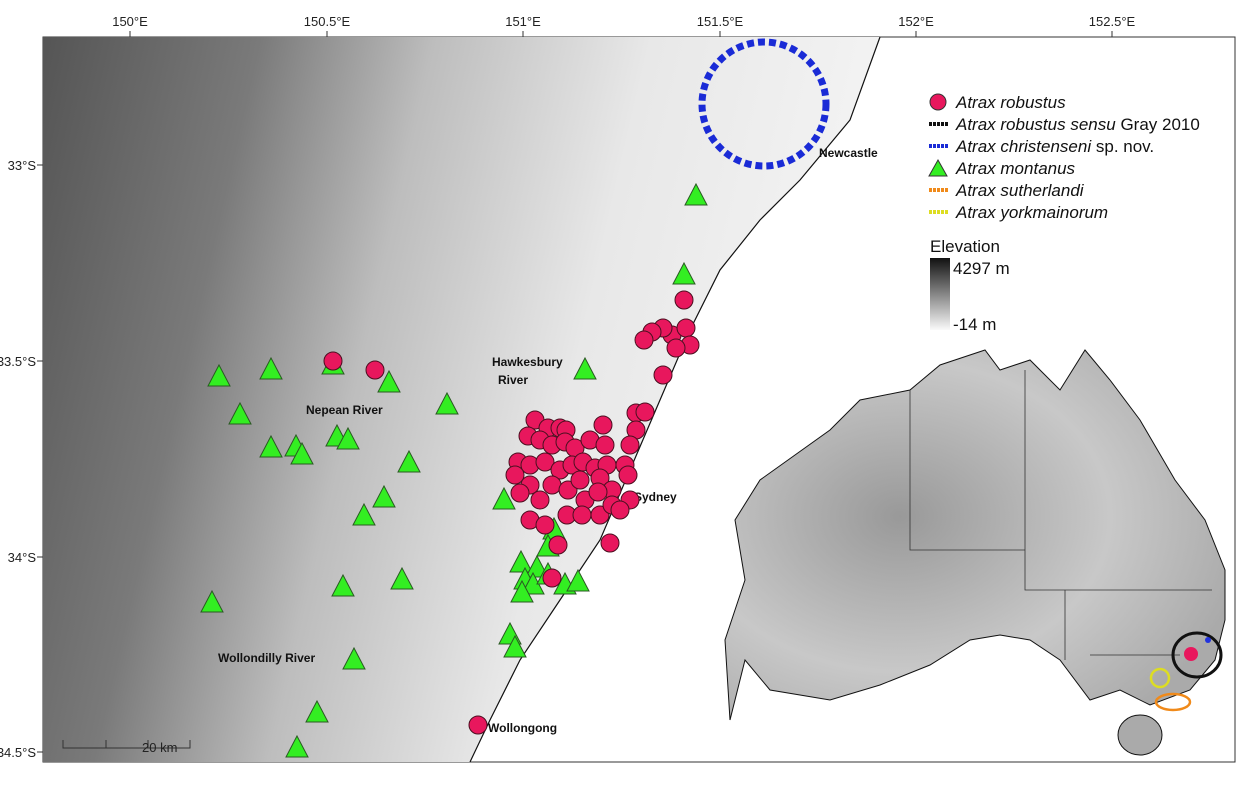 The image size is (1239, 789). Describe the element at coordinates (1160, 678) in the screenshot. I see `inset-yorkmainorum` at that location.